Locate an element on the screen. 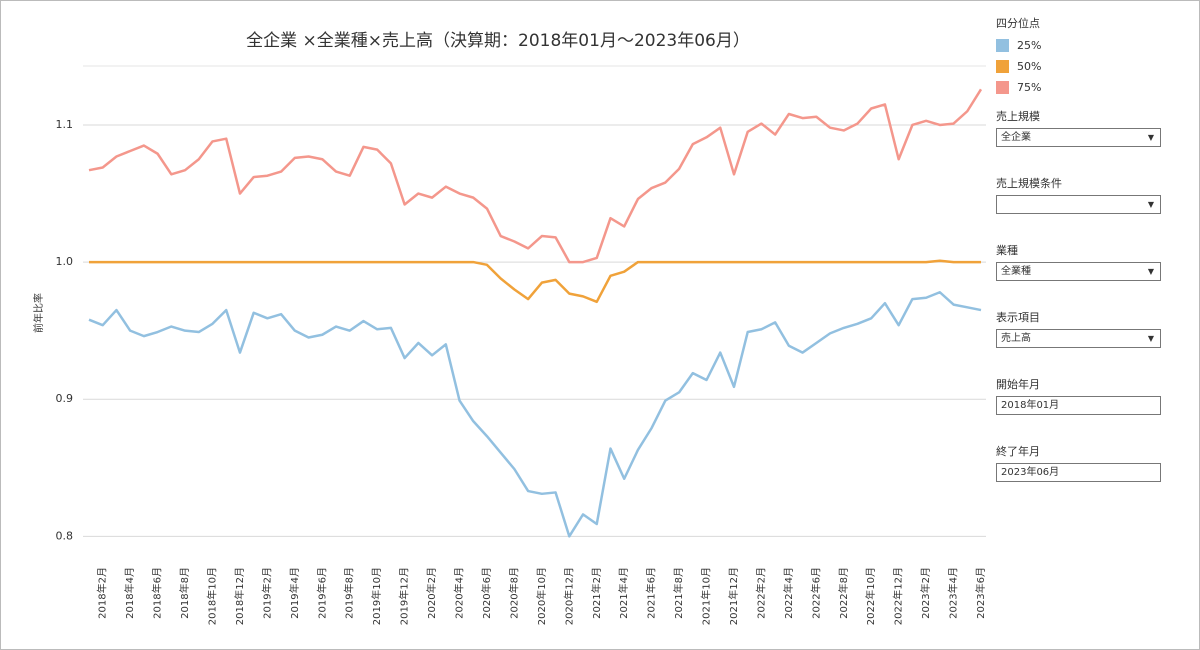 This screenshot has height=650, width=1200. x-tick-label: 2022年8月 is located at coordinates (843, 593).